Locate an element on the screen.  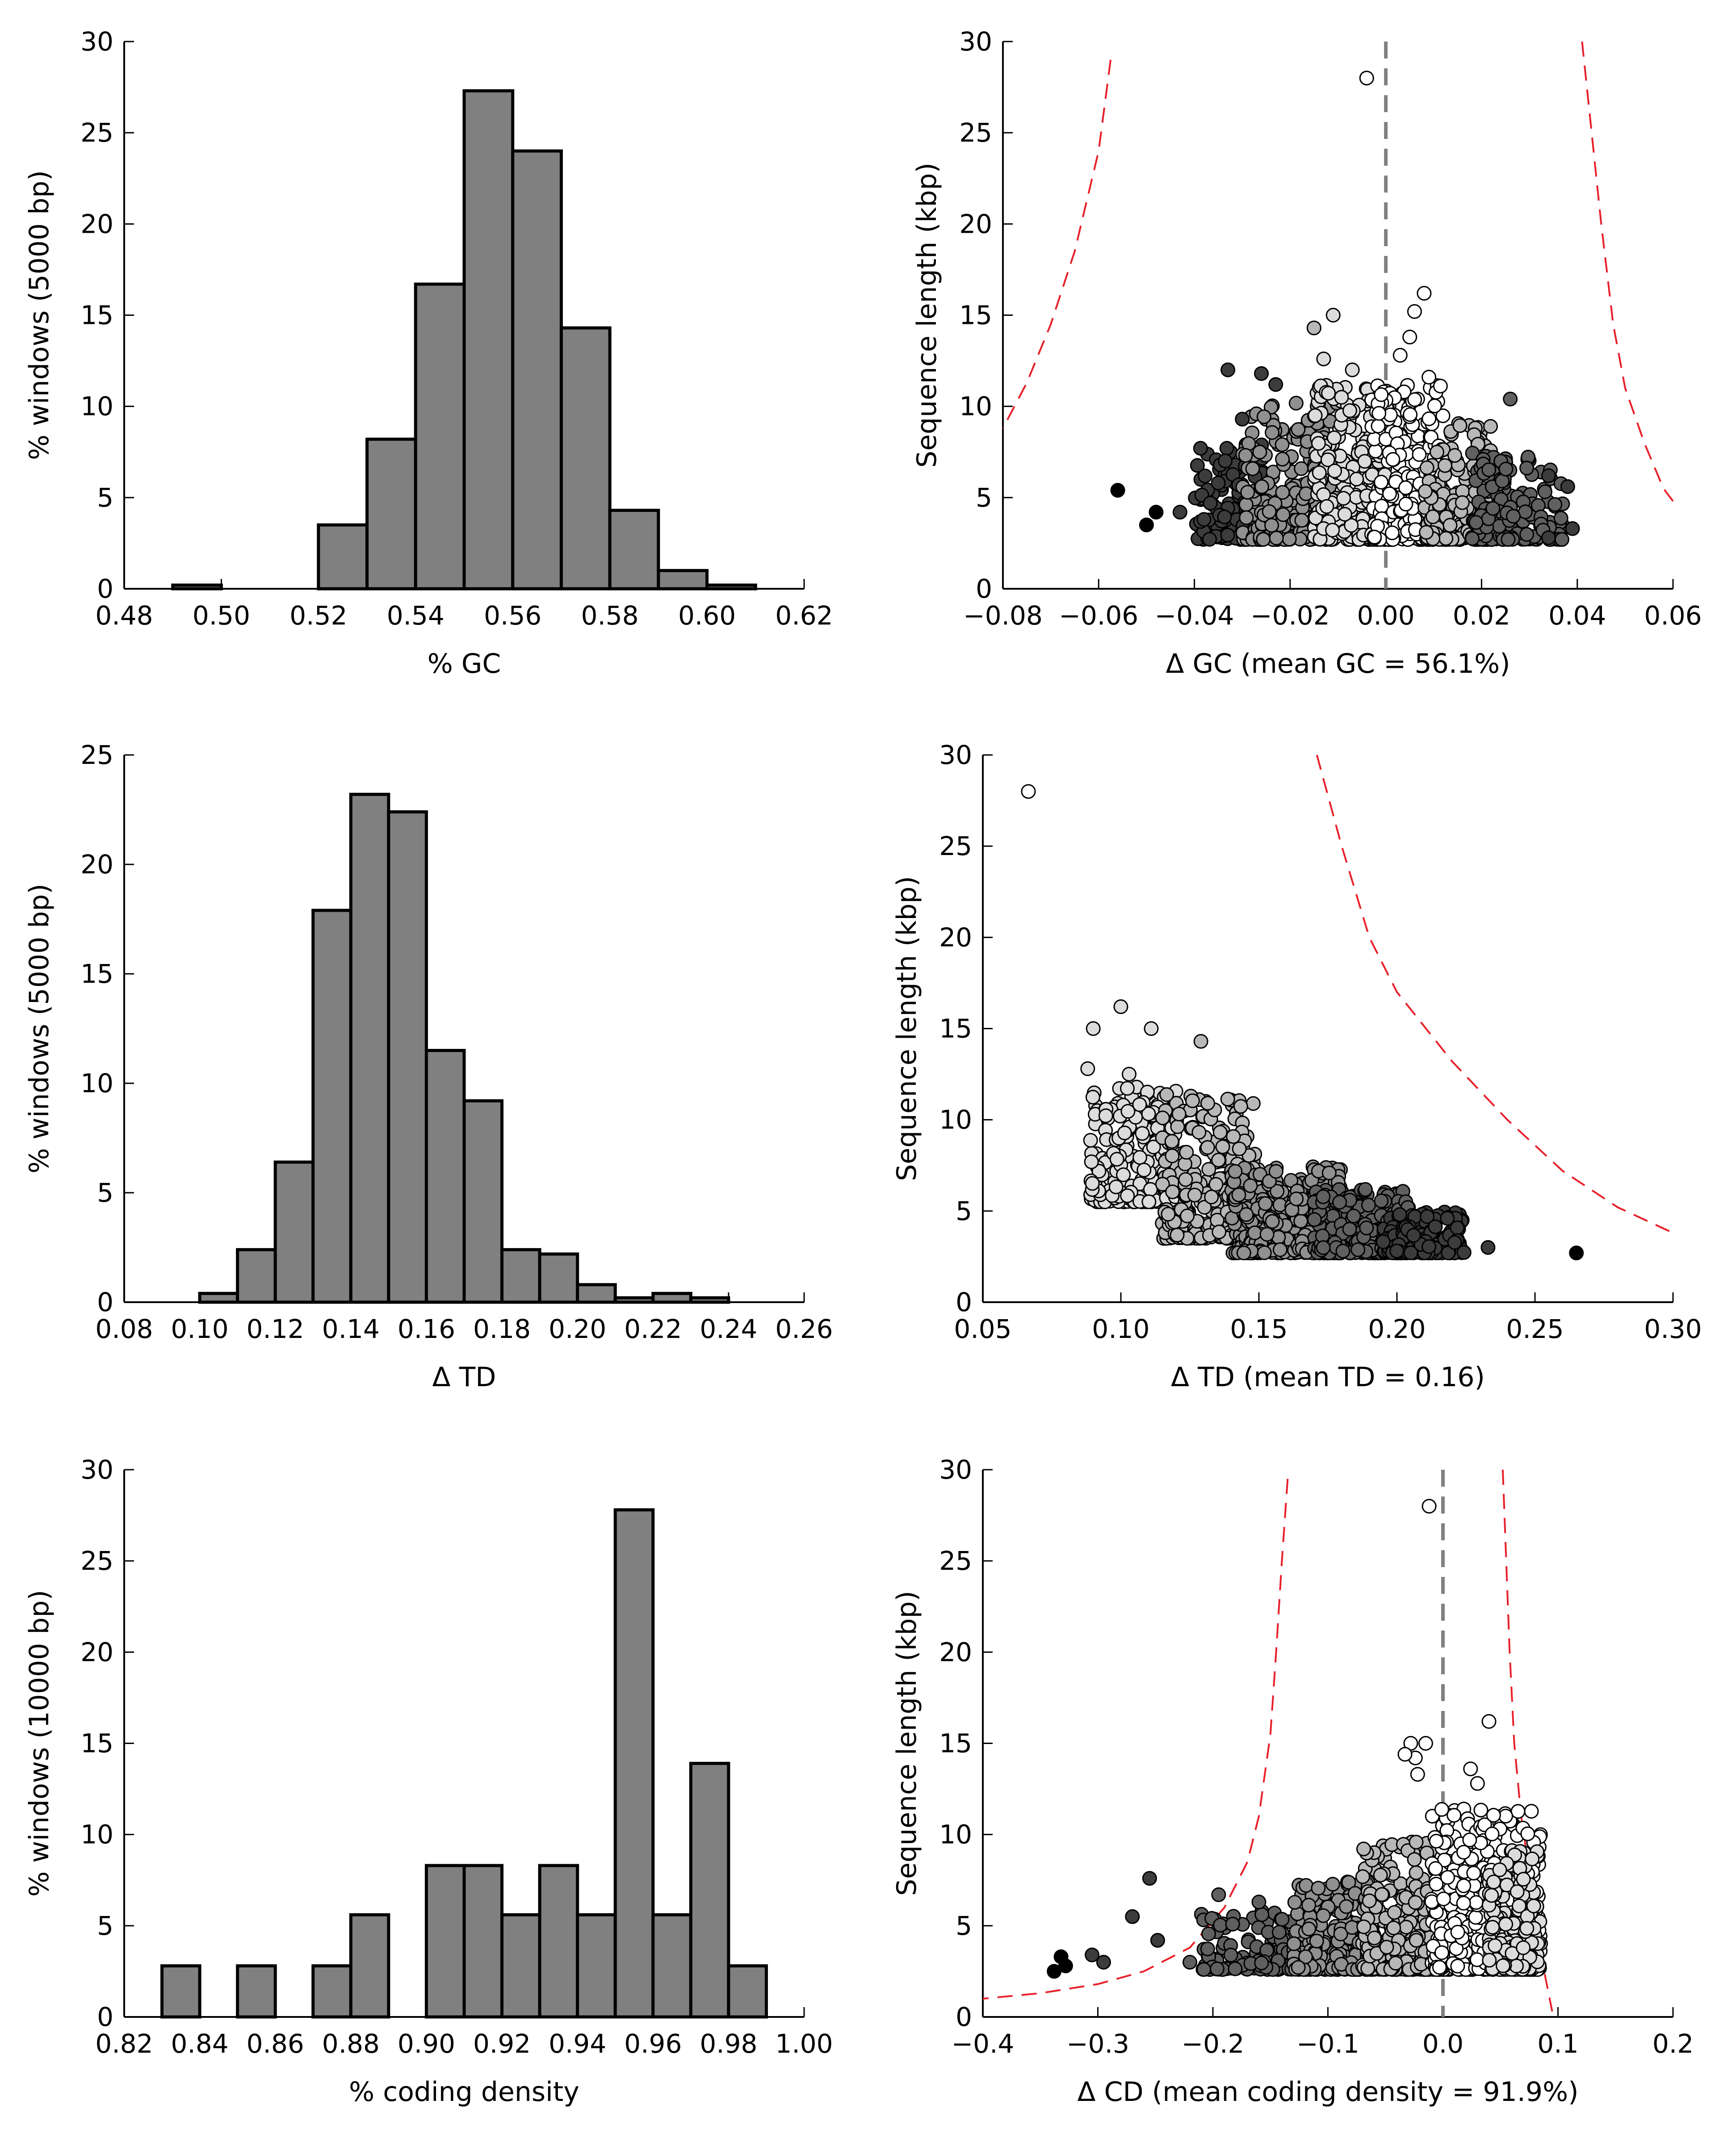
x-tick-label: −0.4 is located at coordinates (983, 2044).